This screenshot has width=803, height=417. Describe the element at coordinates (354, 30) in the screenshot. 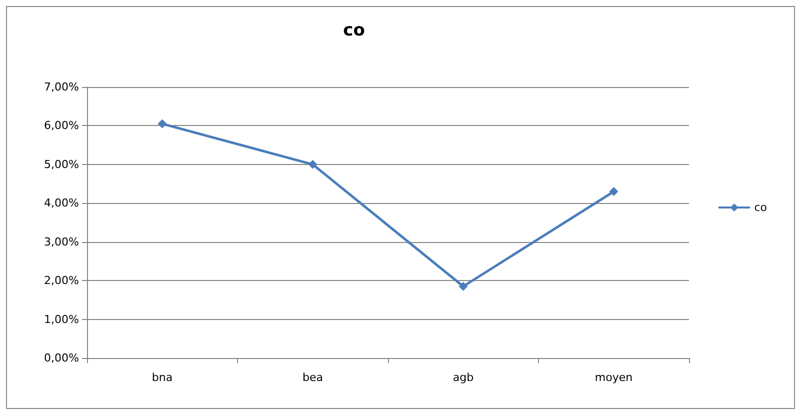

I see `chart-title: co` at that location.